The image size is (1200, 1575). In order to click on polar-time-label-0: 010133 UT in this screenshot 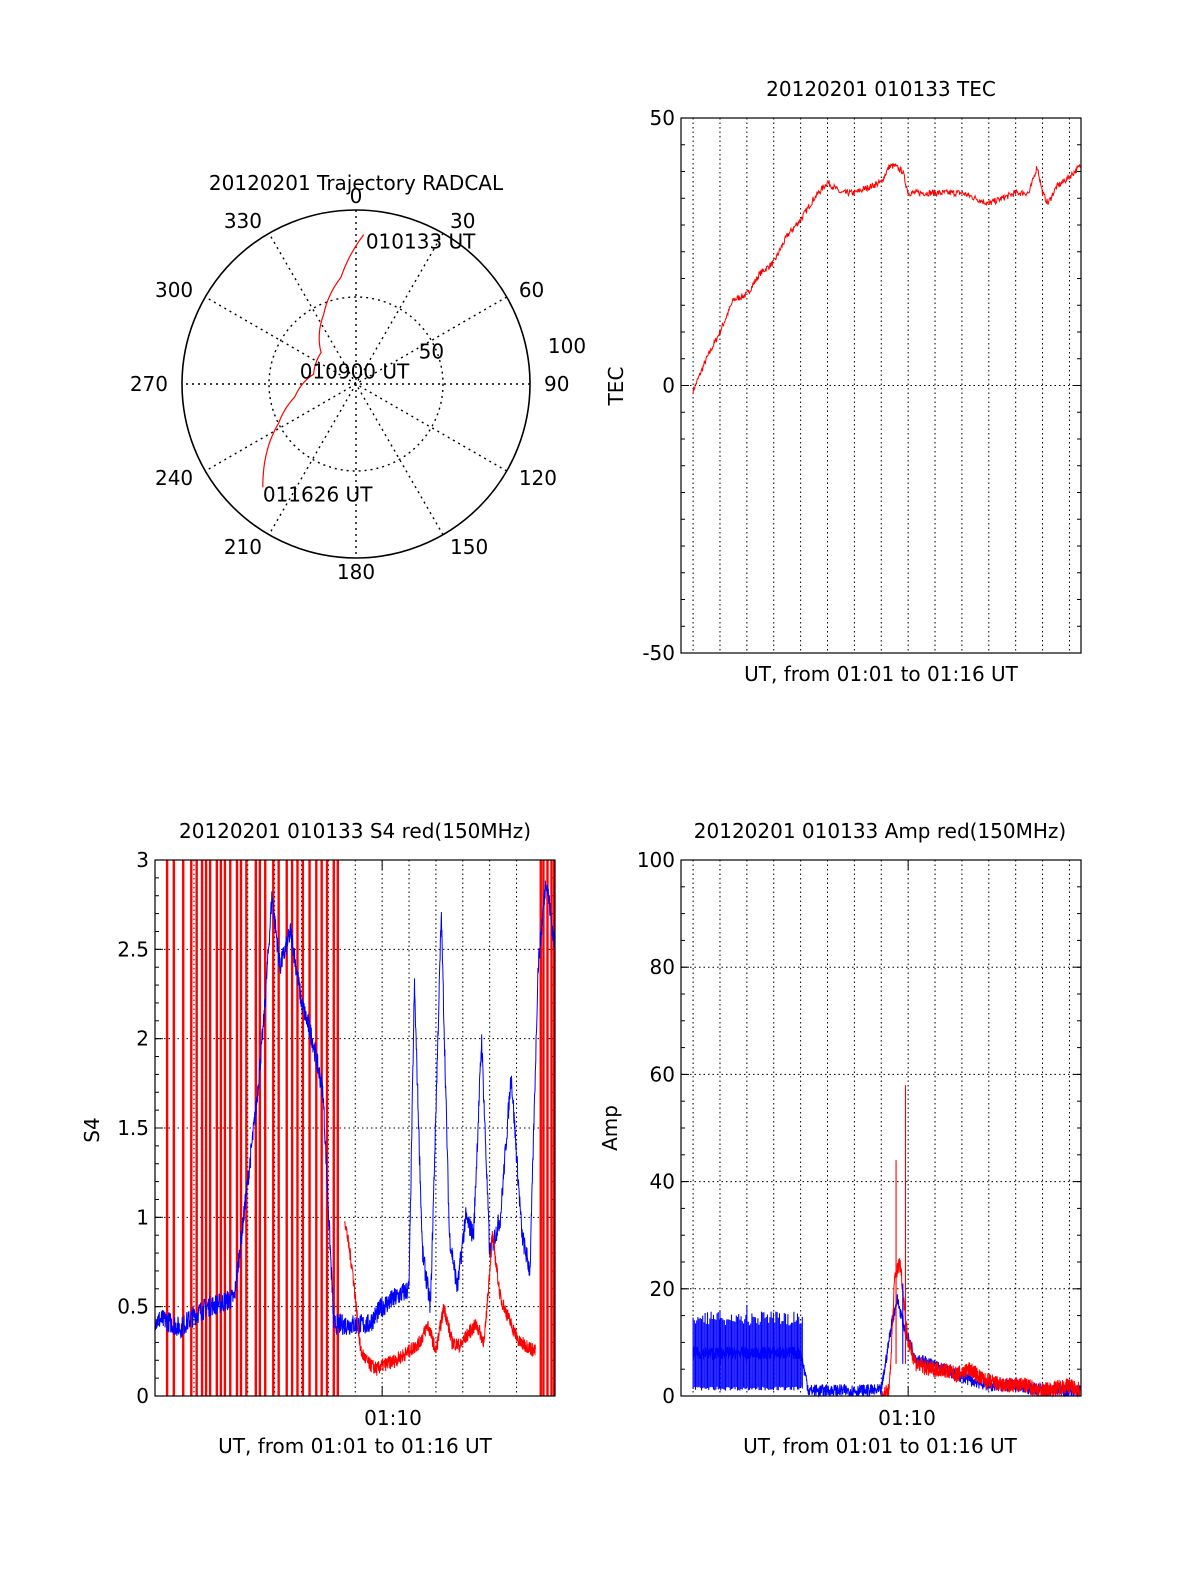, I will do `click(421, 242)`.